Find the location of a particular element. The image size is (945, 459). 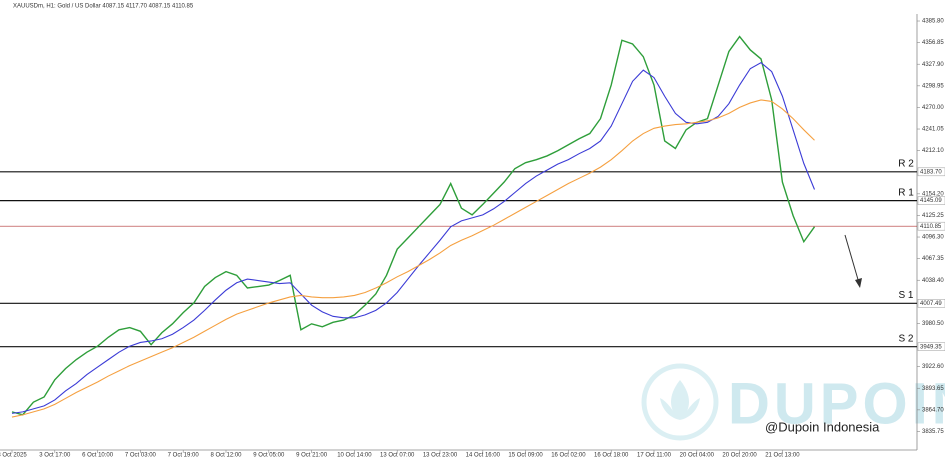

level-value: 4110.85 is located at coordinates (931, 227).